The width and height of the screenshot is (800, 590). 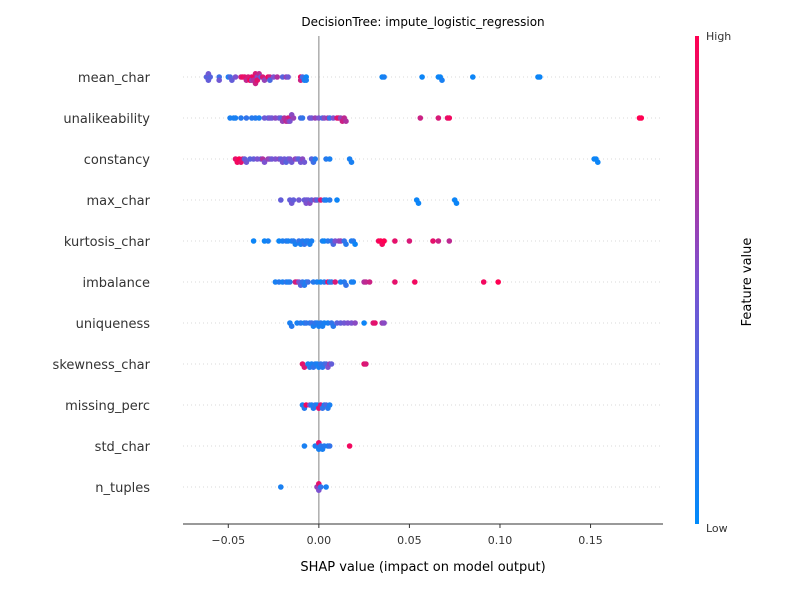 I want to click on feature-label-max_char: max_char, so click(x=118, y=201).